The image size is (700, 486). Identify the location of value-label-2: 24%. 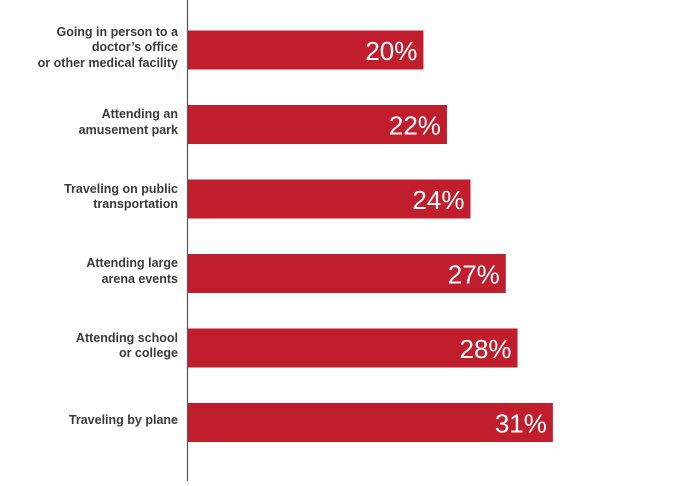
(438, 200).